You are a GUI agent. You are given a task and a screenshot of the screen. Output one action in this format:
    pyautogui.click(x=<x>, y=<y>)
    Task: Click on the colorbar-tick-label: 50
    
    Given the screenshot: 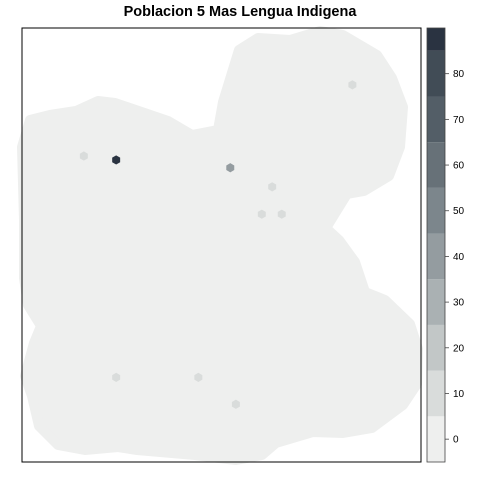 What is the action you would take?
    pyautogui.click(x=459, y=211)
    